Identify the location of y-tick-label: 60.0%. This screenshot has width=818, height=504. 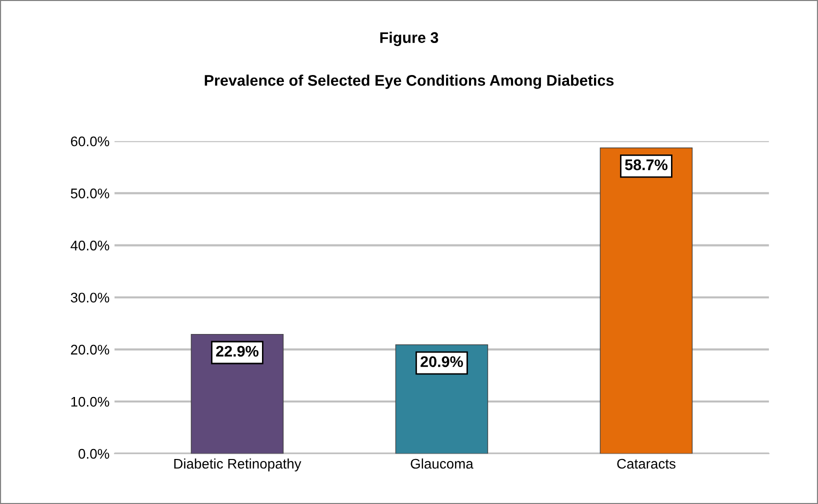
(90, 141).